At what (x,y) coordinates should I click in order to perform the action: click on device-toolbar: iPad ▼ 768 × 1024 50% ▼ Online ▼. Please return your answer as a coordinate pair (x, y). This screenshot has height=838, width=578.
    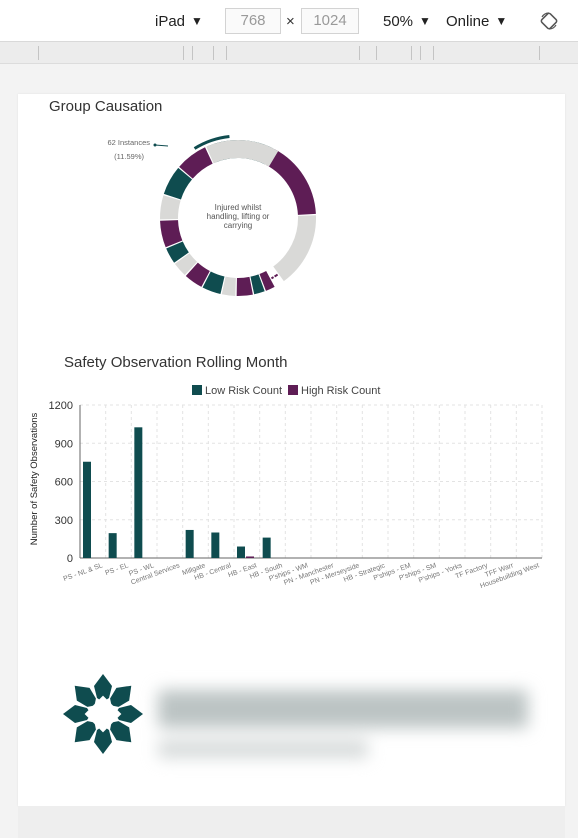
    Looking at the image, I should click on (289, 21).